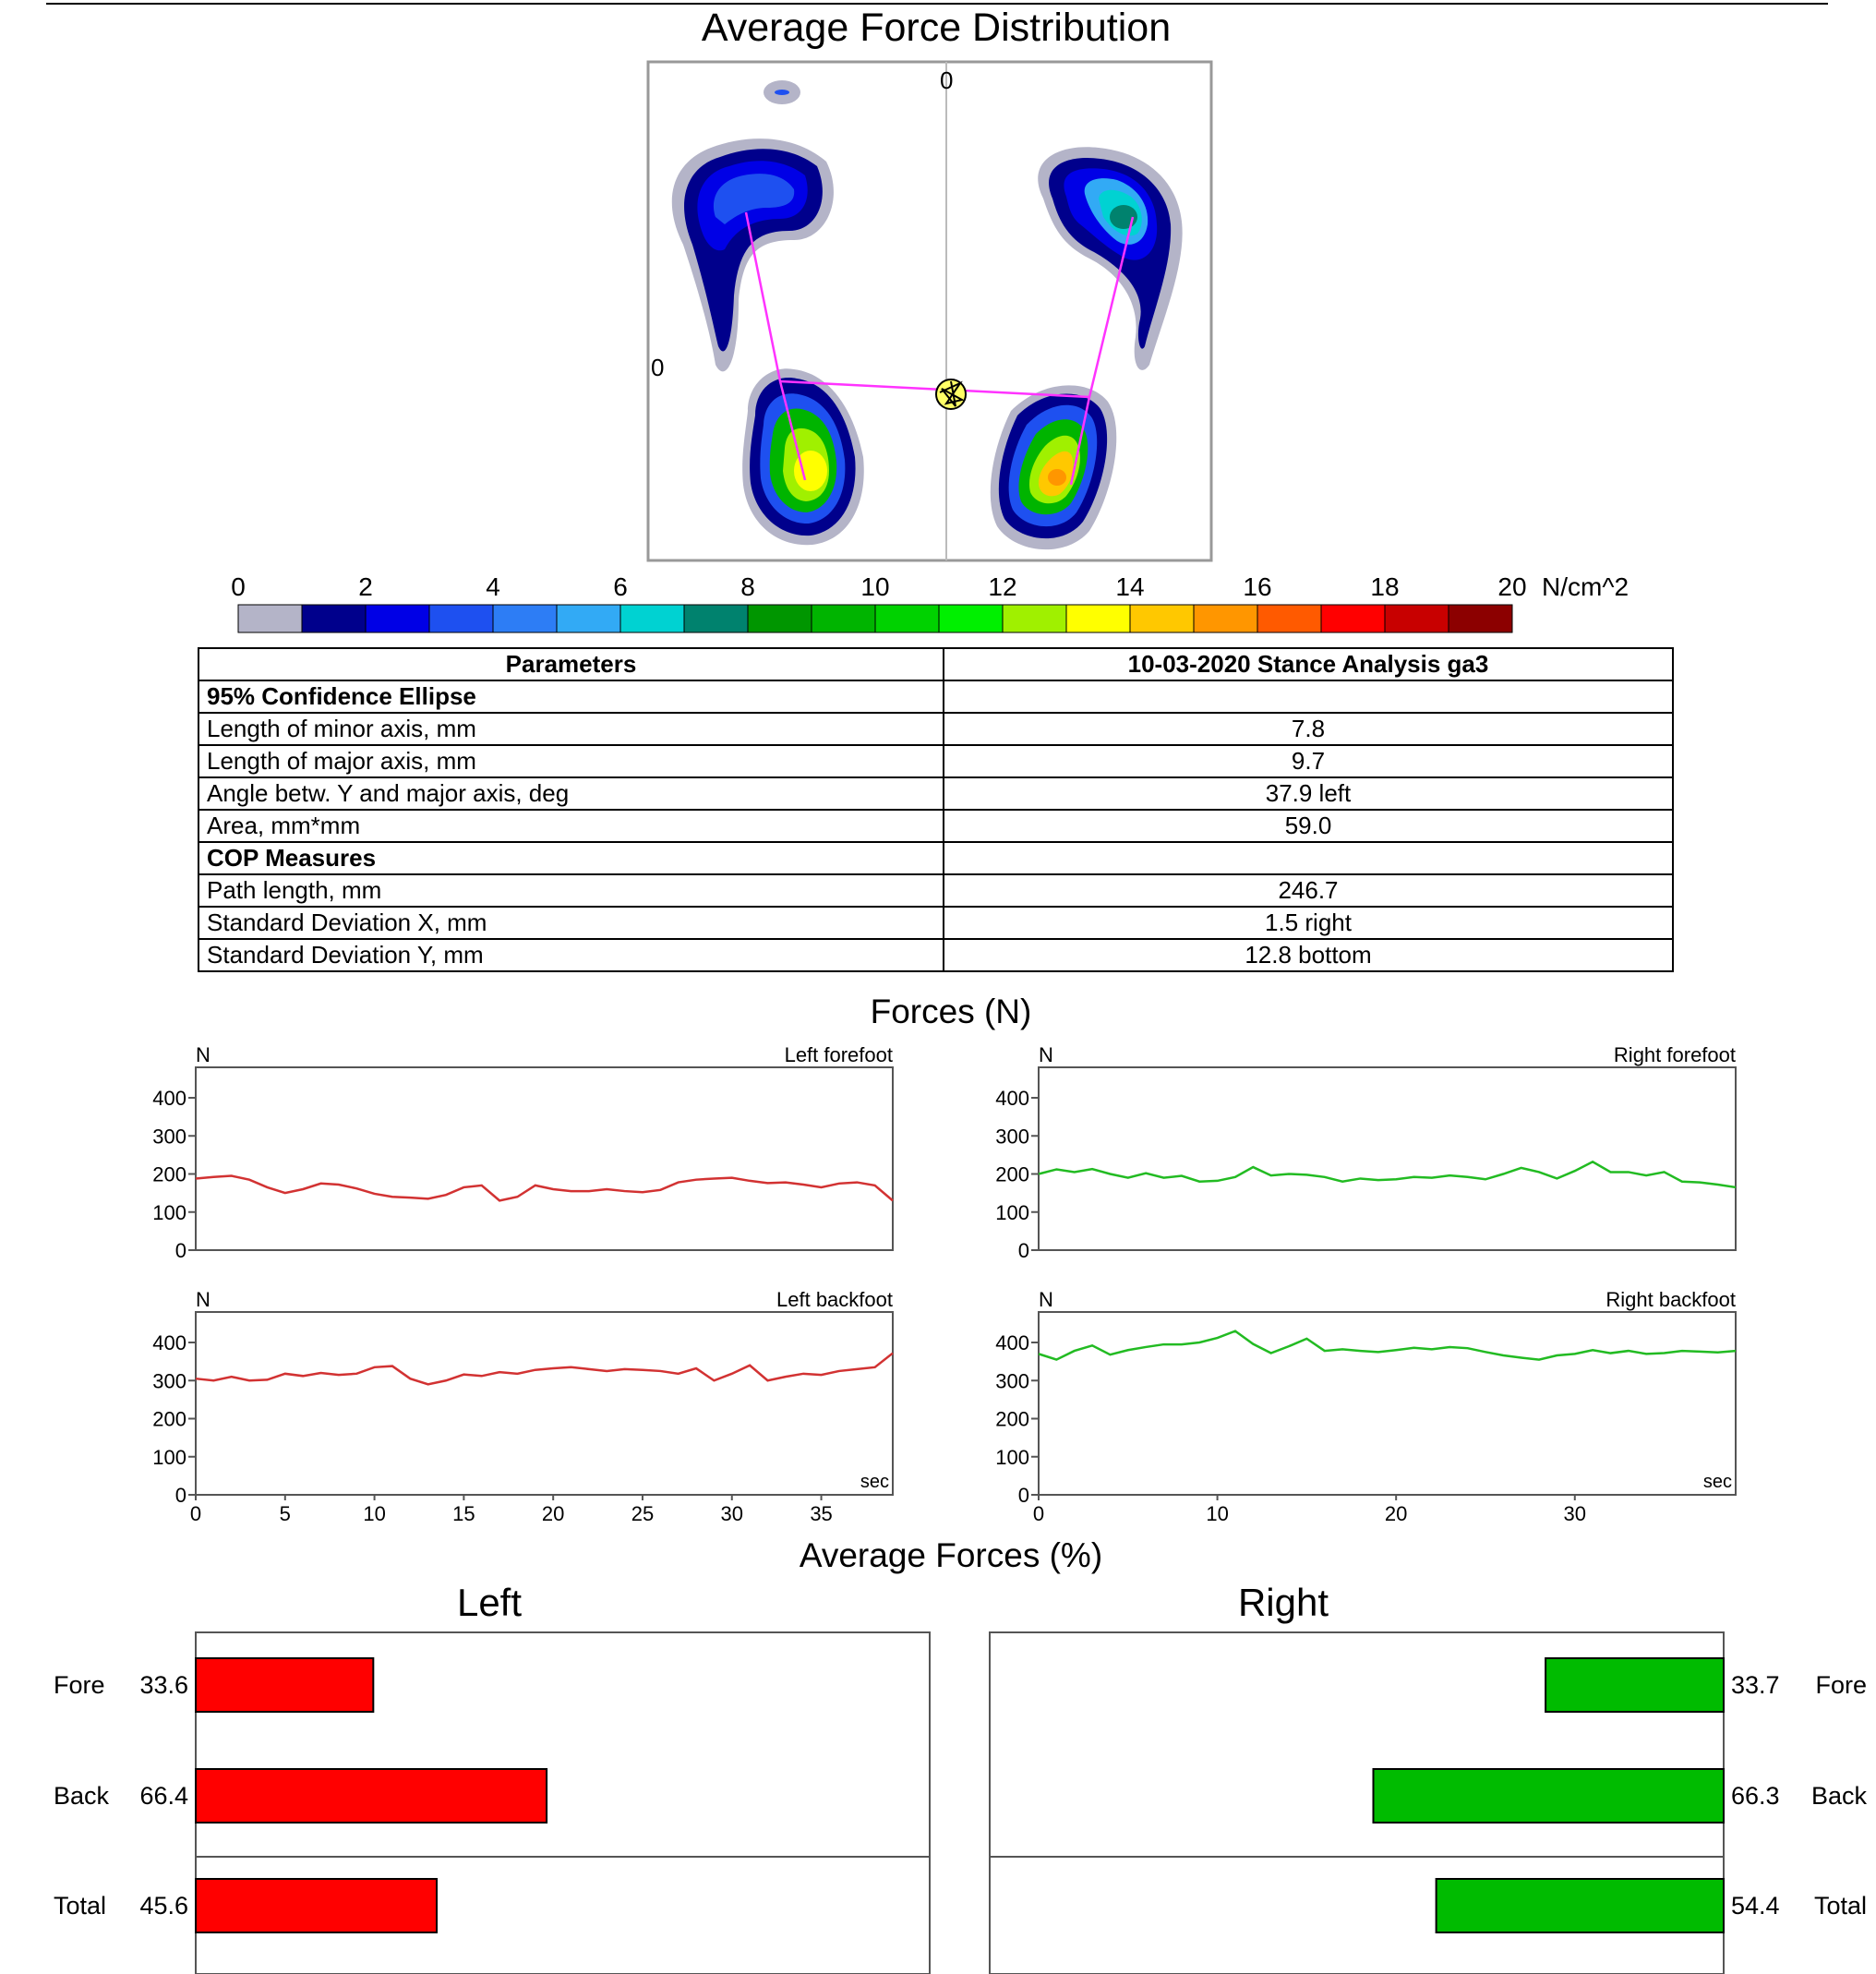  I want to click on parameter-value: 37.9 left, so click(1308, 793).